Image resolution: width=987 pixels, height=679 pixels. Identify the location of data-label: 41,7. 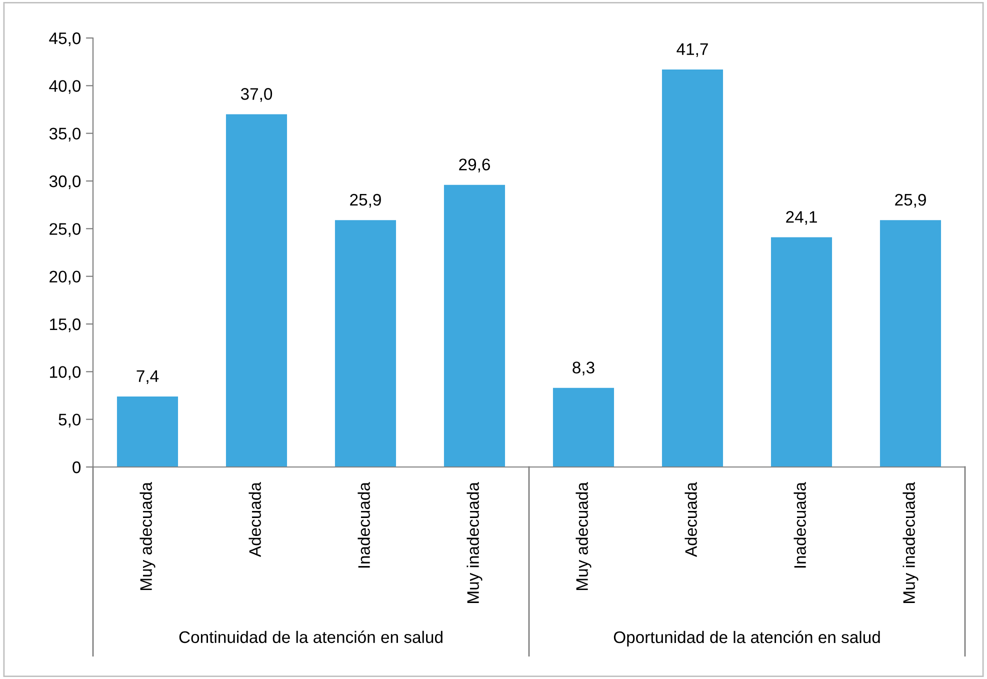
(692, 50).